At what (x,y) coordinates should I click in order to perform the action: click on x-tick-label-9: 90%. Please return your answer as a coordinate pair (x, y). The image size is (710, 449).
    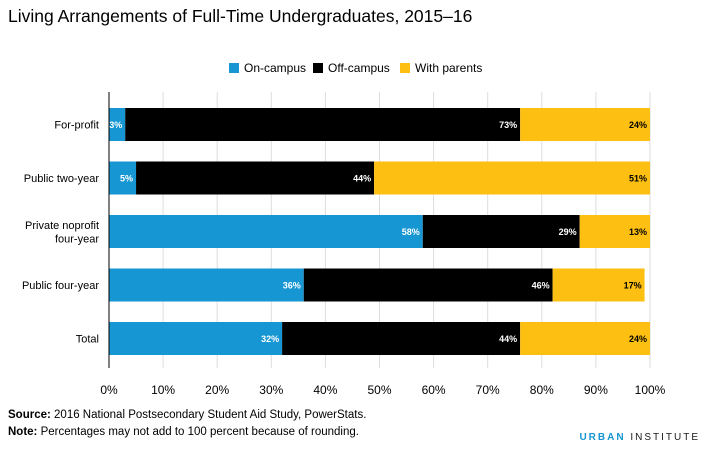
    Looking at the image, I should click on (596, 390).